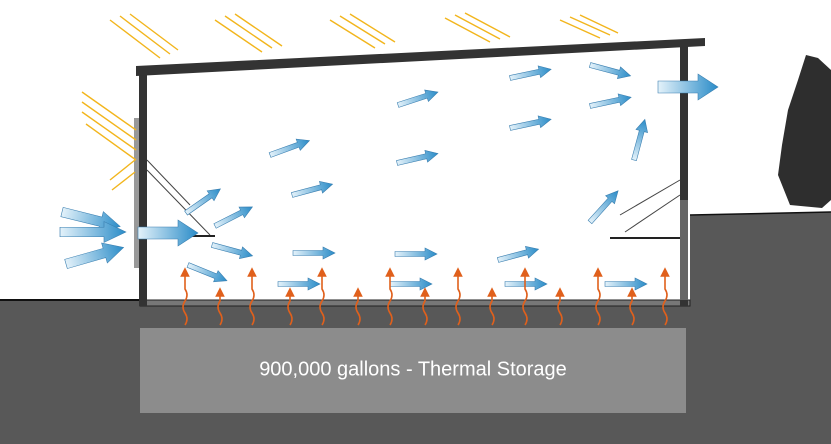 This screenshot has width=831, height=444. I want to click on storage-label: 900,000 gallons - Thermal Storage, so click(413, 369).